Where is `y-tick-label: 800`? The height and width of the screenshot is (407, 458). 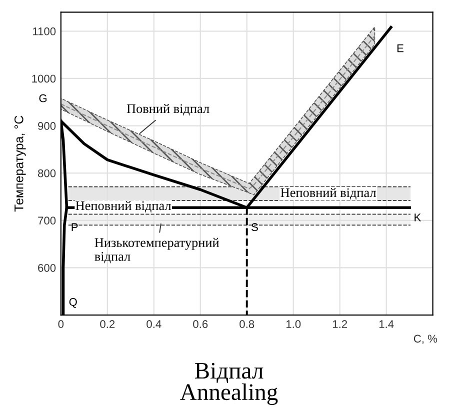 y-tick-label: 800 is located at coordinates (47, 173).